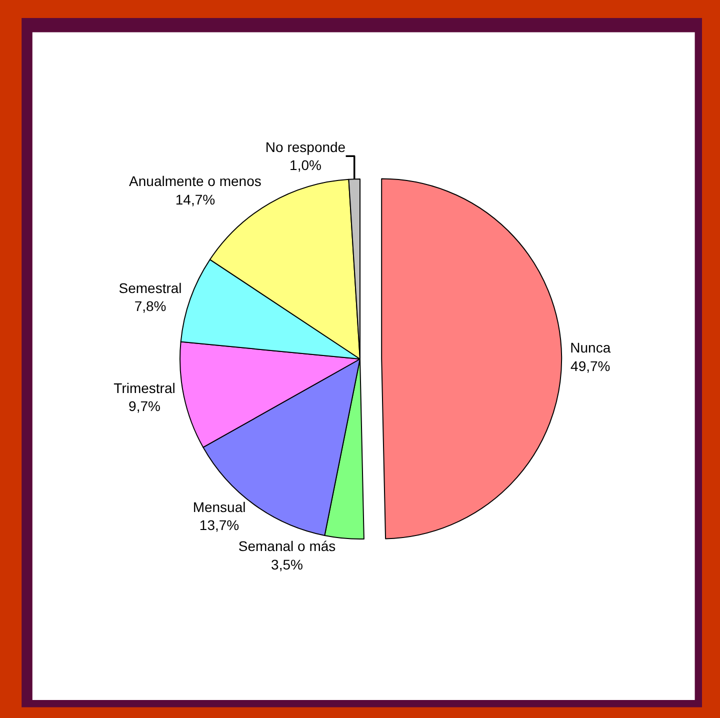 The image size is (720, 718). What do you see at coordinates (150, 288) in the screenshot?
I see `slice-label: Semestral` at bounding box center [150, 288].